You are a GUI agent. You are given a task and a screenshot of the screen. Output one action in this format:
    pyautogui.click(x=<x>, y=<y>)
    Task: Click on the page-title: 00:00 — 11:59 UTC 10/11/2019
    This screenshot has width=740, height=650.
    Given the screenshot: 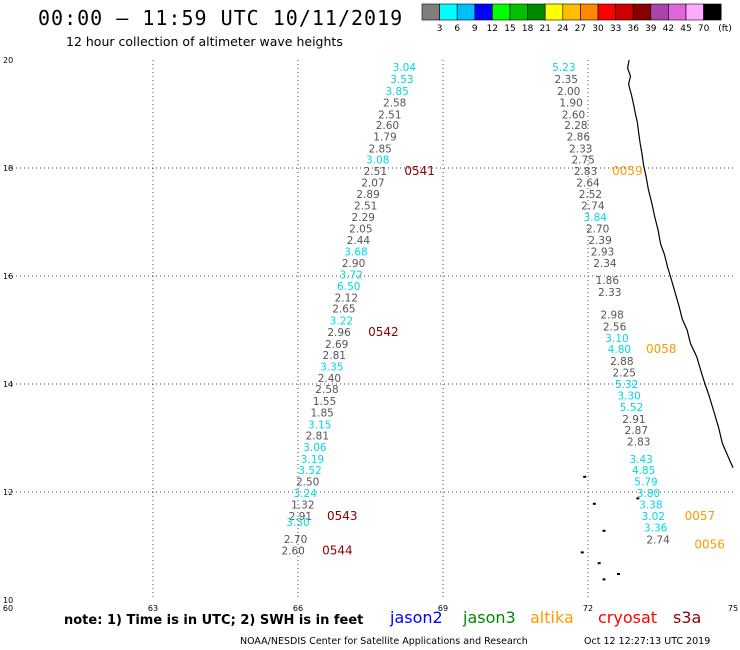 What is the action you would take?
    pyautogui.click(x=221, y=18)
    